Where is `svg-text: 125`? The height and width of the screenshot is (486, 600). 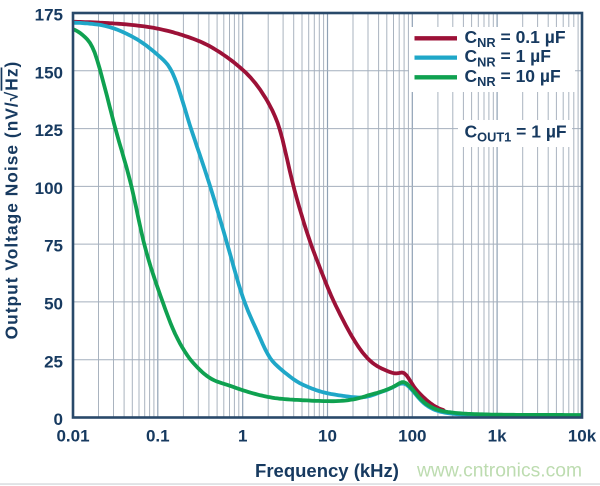 svg-text: 125 is located at coordinates (49, 130).